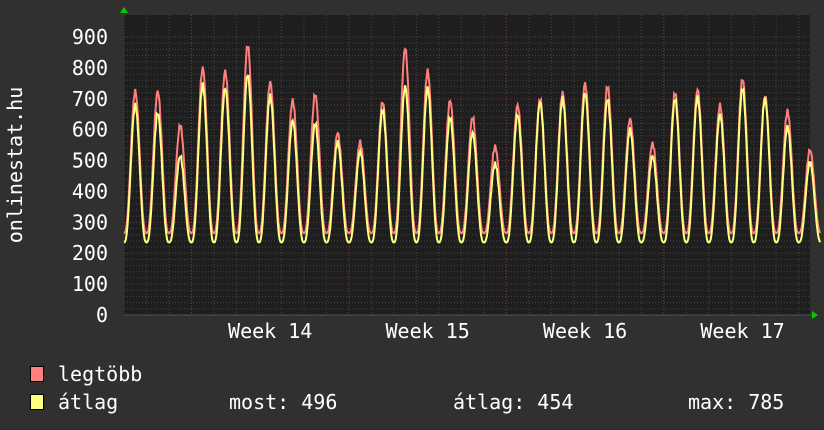  What do you see at coordinates (90, 284) in the screenshot?
I see `y-tick-label: 100` at bounding box center [90, 284].